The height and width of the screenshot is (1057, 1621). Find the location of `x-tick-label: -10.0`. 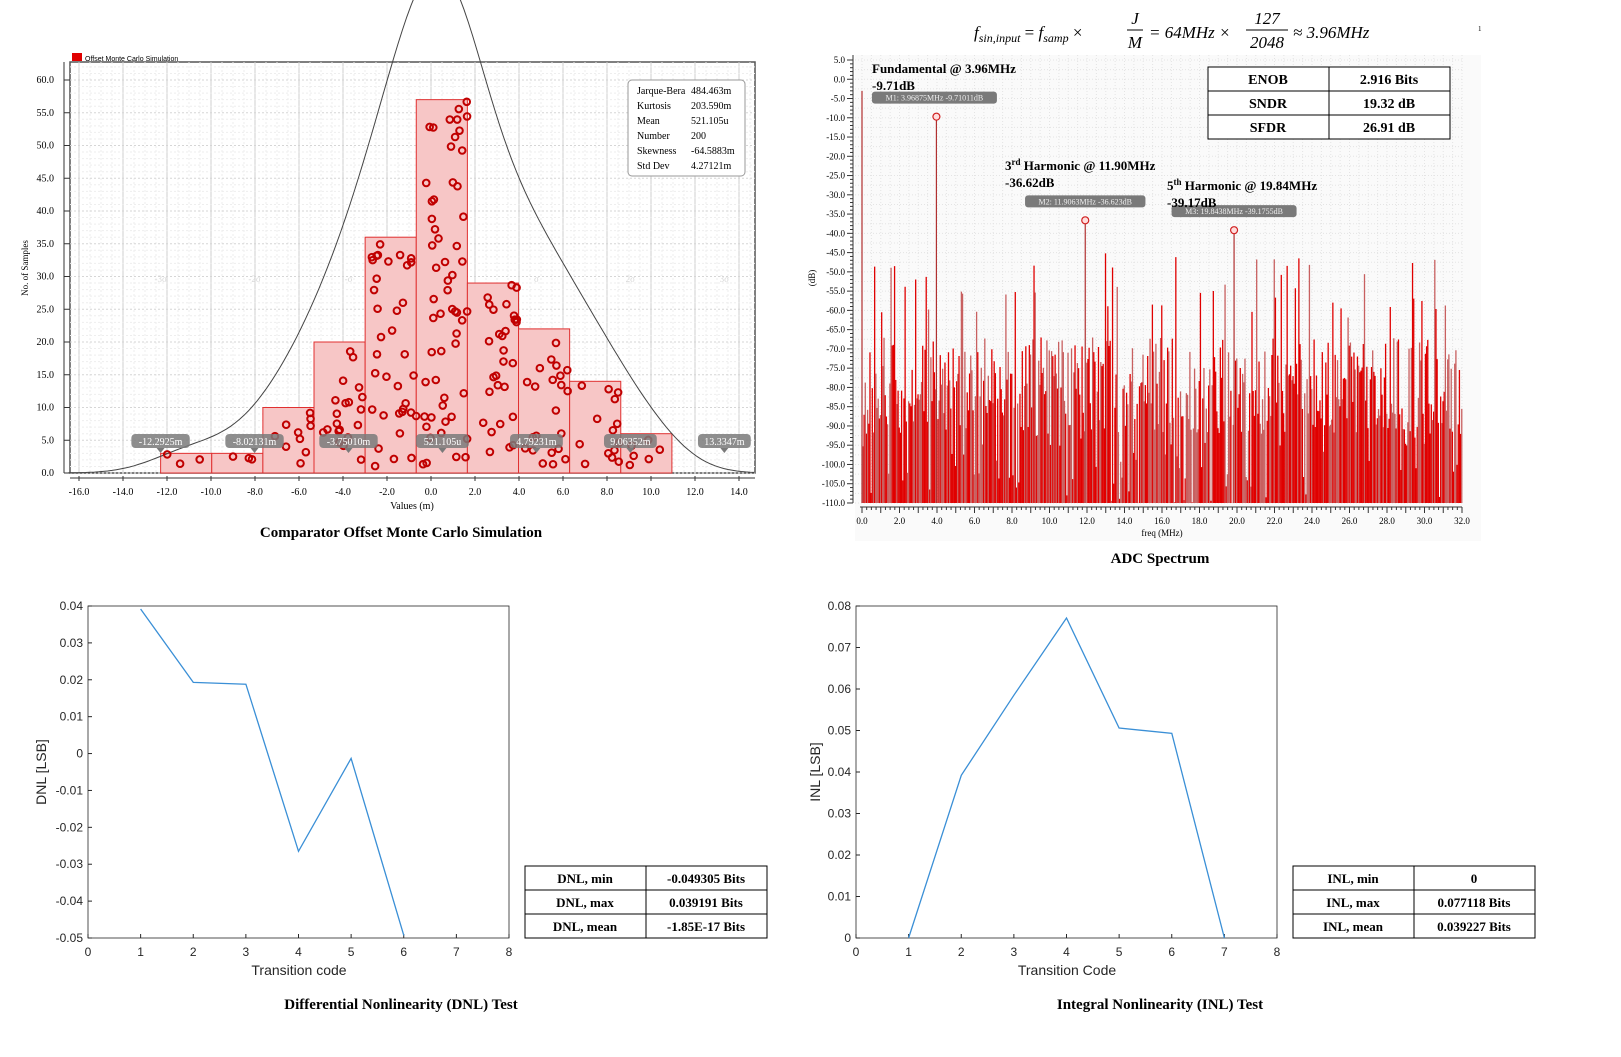

x-tick-label: -10.0 is located at coordinates (211, 492).